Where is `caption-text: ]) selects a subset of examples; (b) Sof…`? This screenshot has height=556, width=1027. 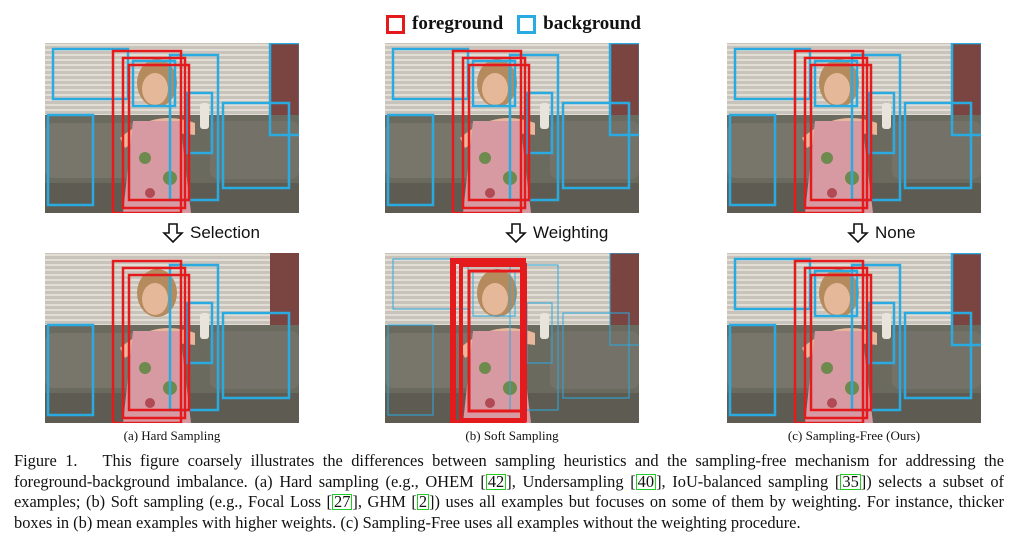 caption-text: ]) selects a subset of examples; (b) Sof… is located at coordinates (509, 491).